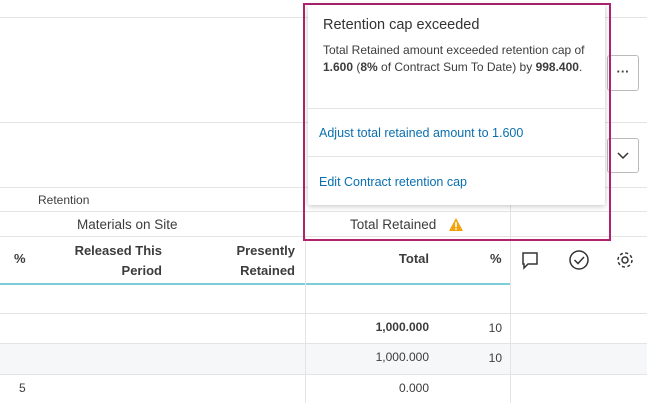 Image resolution: width=647 pixels, height=403 pixels. Describe the element at coordinates (118, 260) in the screenshot. I see `column-header: Released This Period` at that location.